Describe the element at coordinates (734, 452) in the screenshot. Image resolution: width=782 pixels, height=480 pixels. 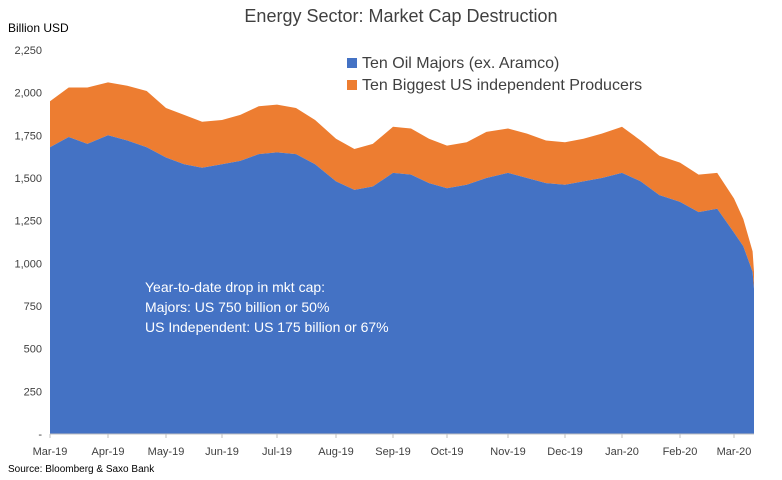
I see `x-tick-label: Mar-20` at that location.